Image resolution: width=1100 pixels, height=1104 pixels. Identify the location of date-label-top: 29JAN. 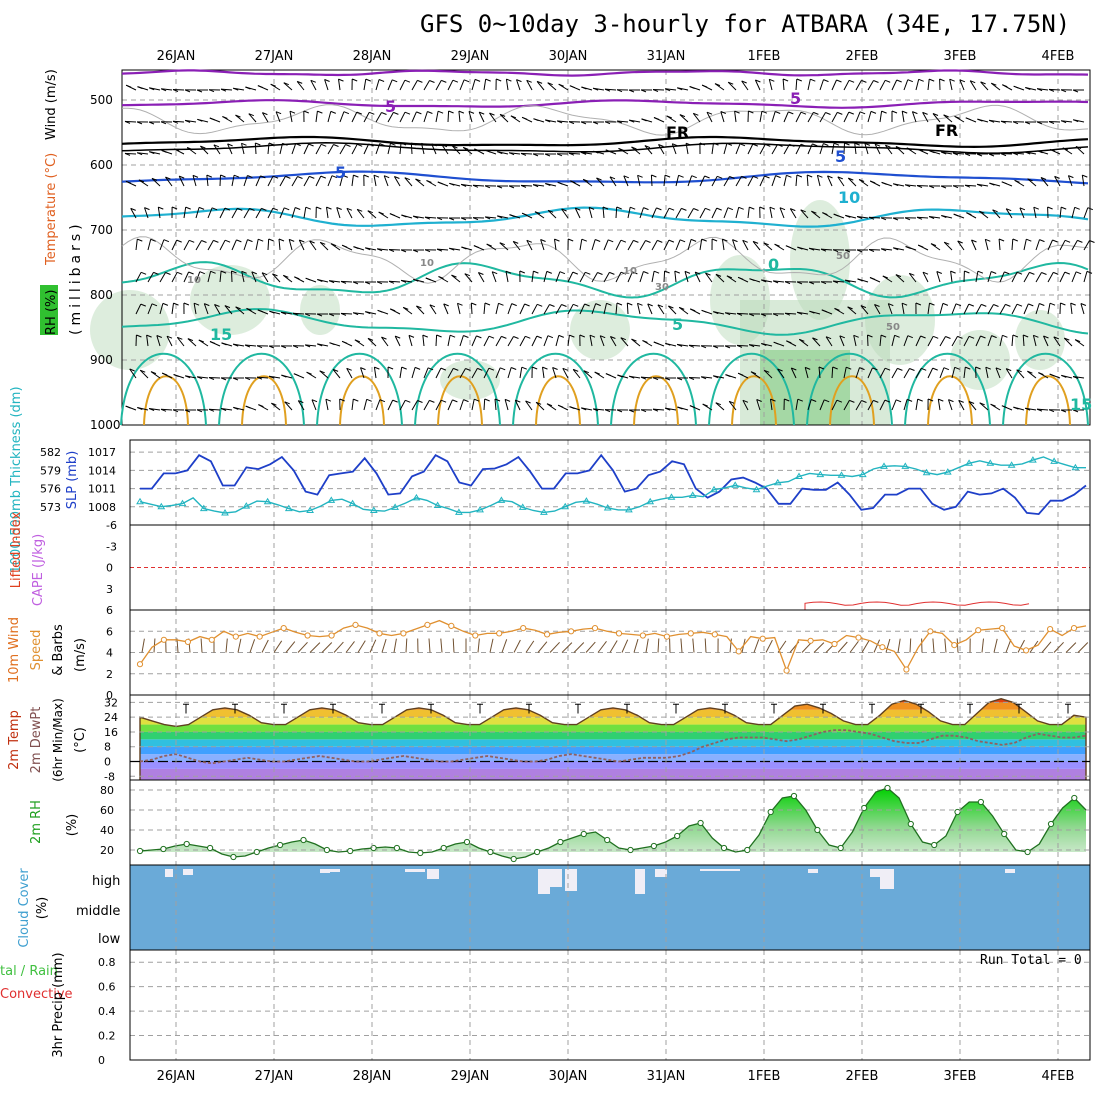
(470, 56).